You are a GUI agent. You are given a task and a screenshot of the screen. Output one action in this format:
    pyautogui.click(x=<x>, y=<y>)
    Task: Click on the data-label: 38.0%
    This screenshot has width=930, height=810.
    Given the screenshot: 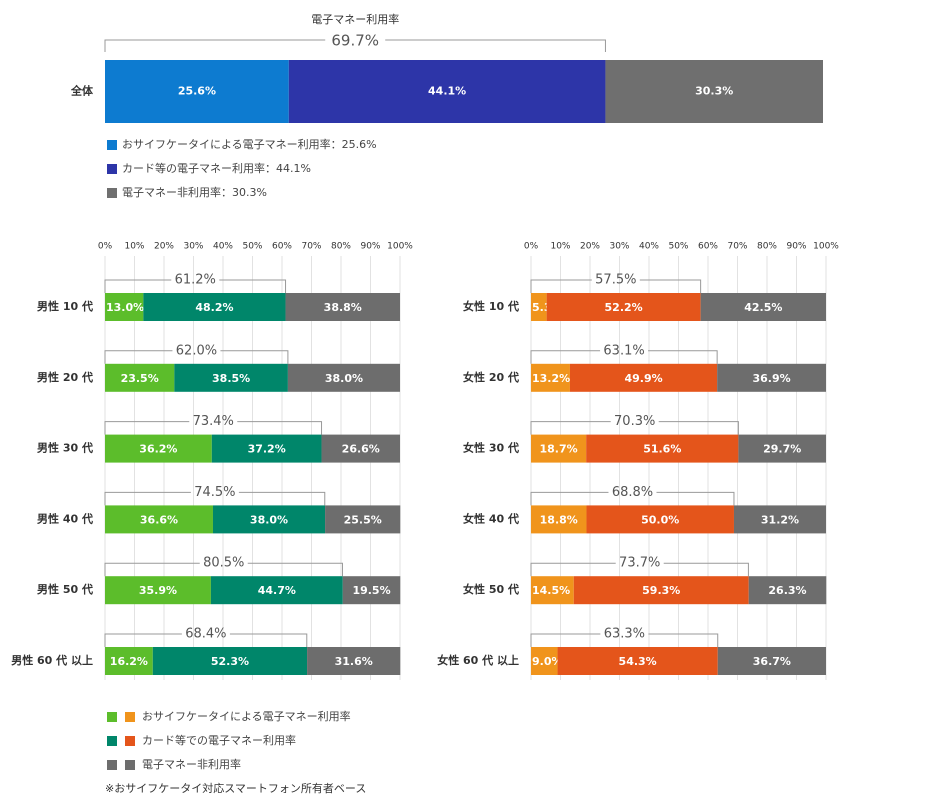 What is the action you would take?
    pyautogui.click(x=344, y=378)
    